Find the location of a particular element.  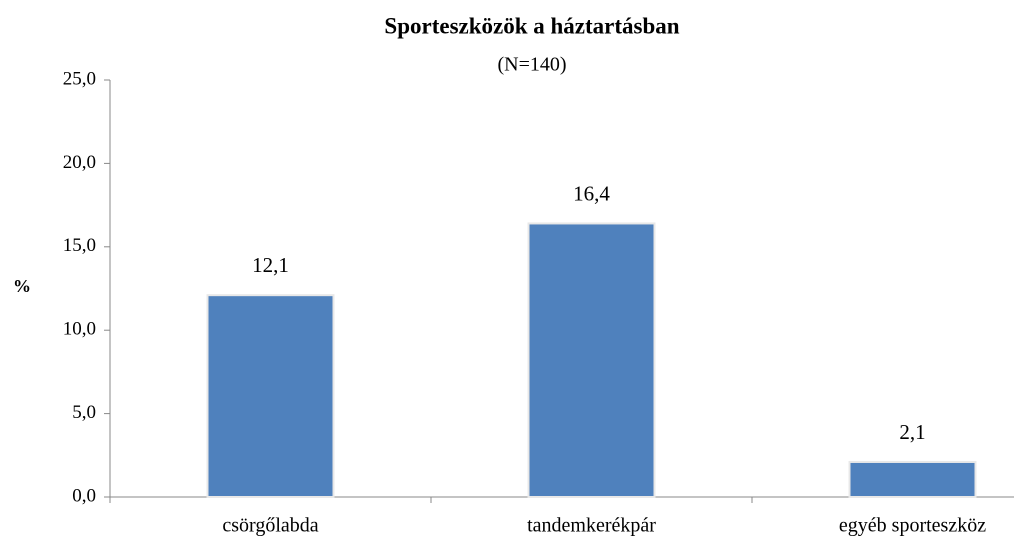

y-tick-label: 15,0 is located at coordinates (79, 245).